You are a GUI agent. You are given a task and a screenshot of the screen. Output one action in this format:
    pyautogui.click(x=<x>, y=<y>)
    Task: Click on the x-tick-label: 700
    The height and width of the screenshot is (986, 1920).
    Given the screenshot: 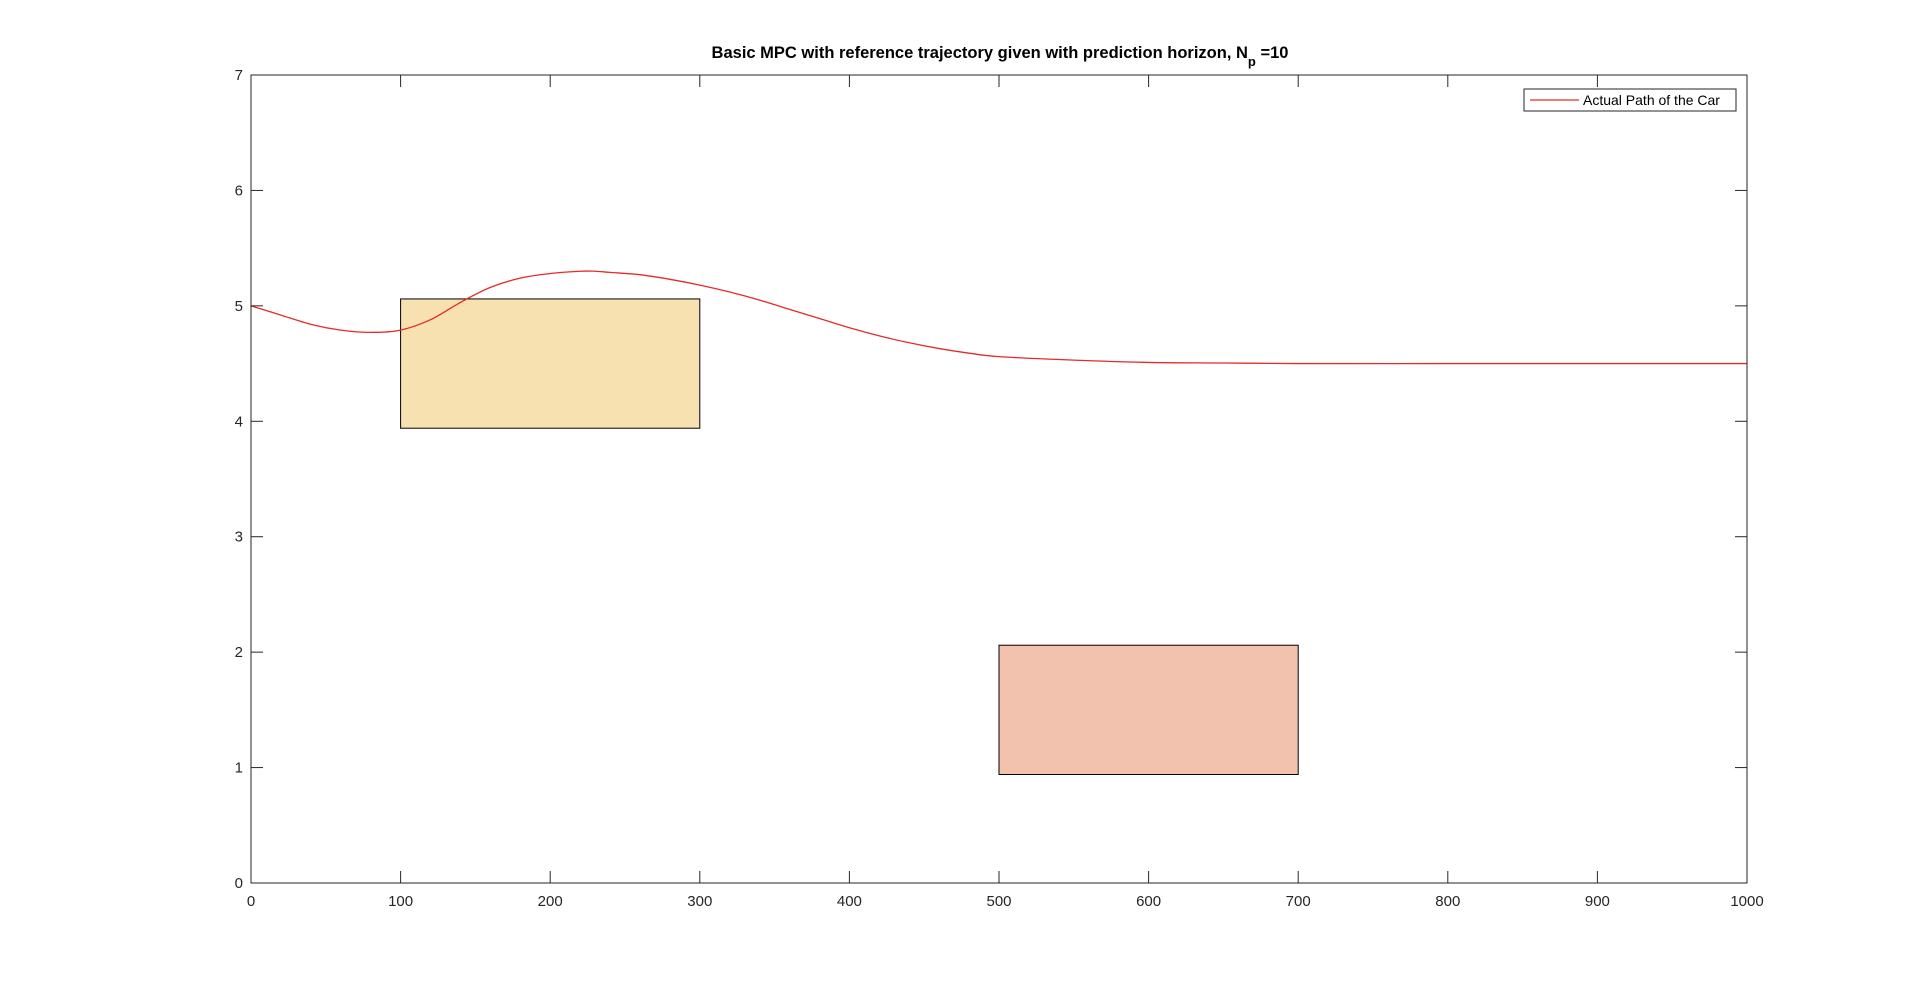 What is the action you would take?
    pyautogui.click(x=1298, y=901)
    